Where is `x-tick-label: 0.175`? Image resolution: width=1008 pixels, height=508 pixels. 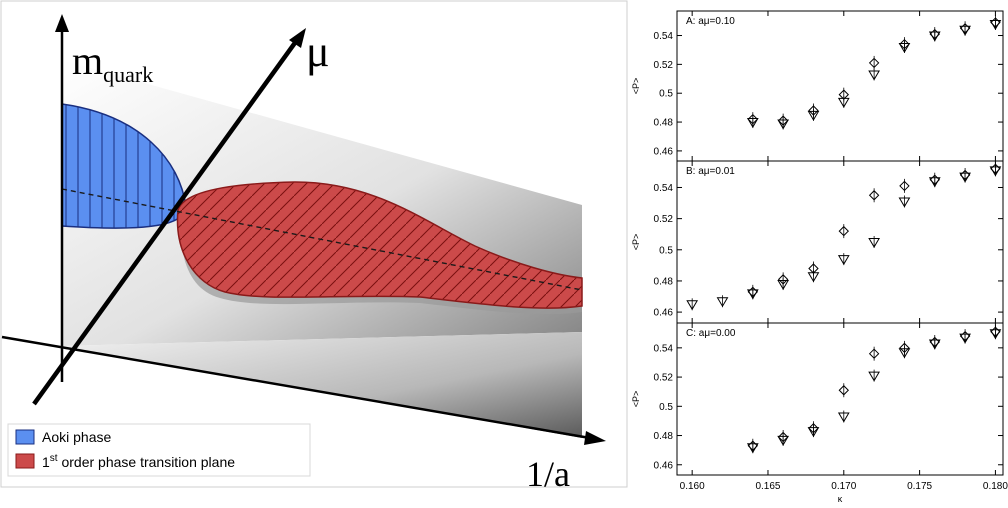 x-tick-label: 0.175 is located at coordinates (919, 486).